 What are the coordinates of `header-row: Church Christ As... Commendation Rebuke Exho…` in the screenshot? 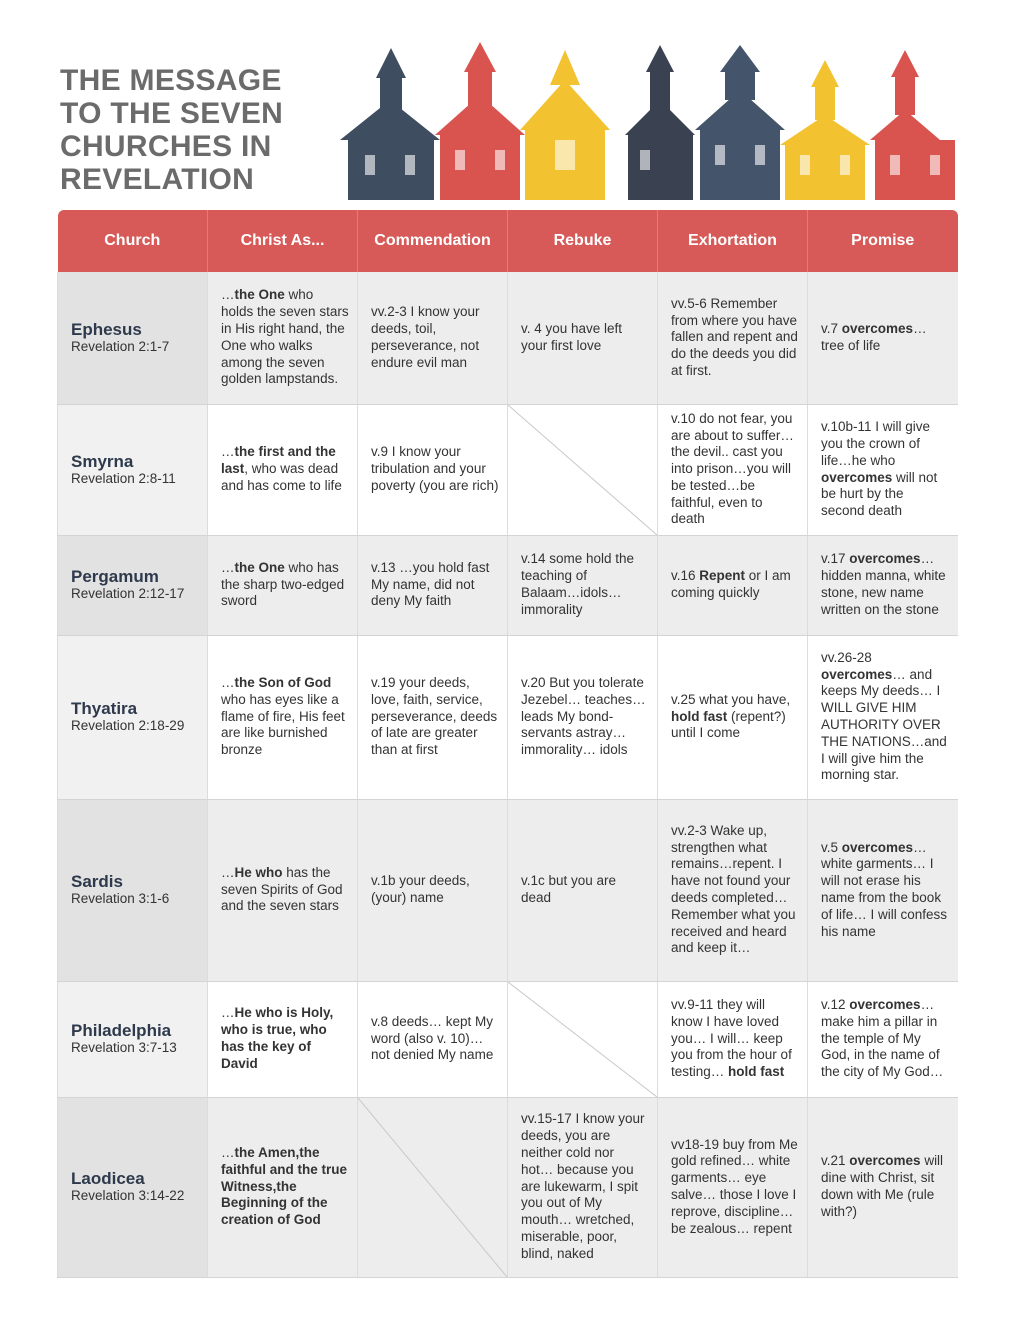 It's located at (507, 241).